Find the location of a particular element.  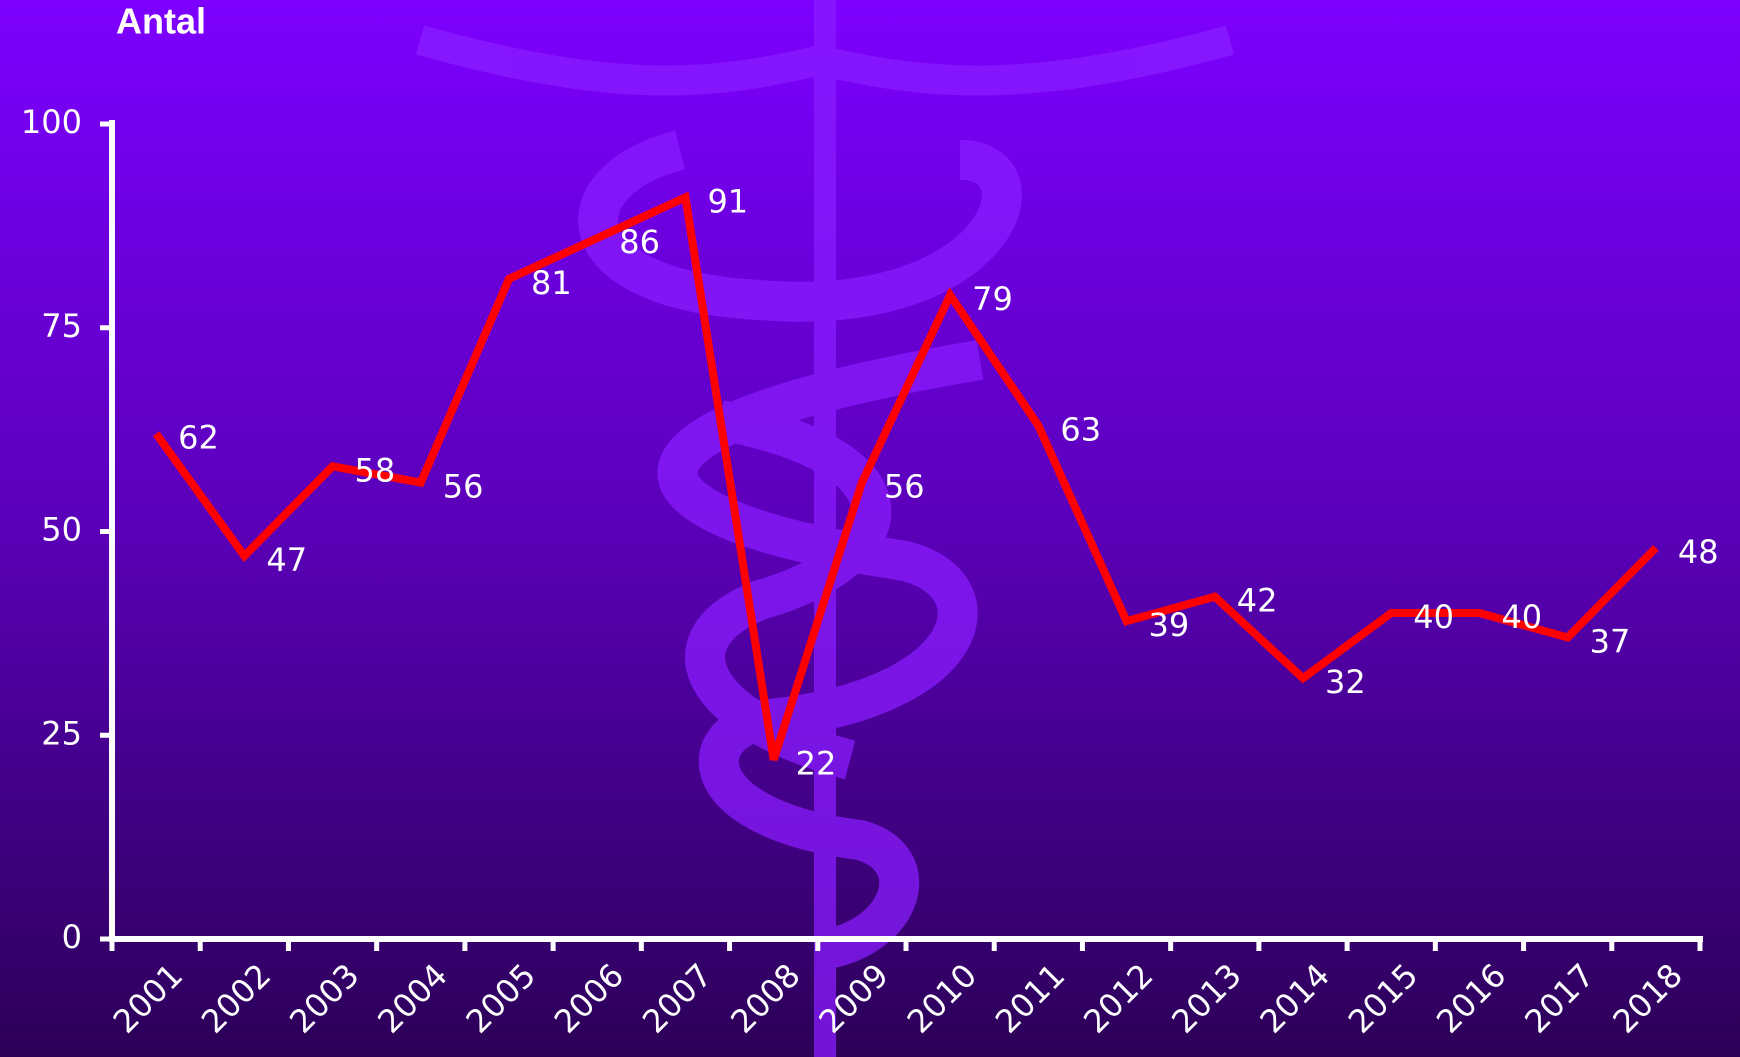

y-tick-label: 100 is located at coordinates (51, 122).